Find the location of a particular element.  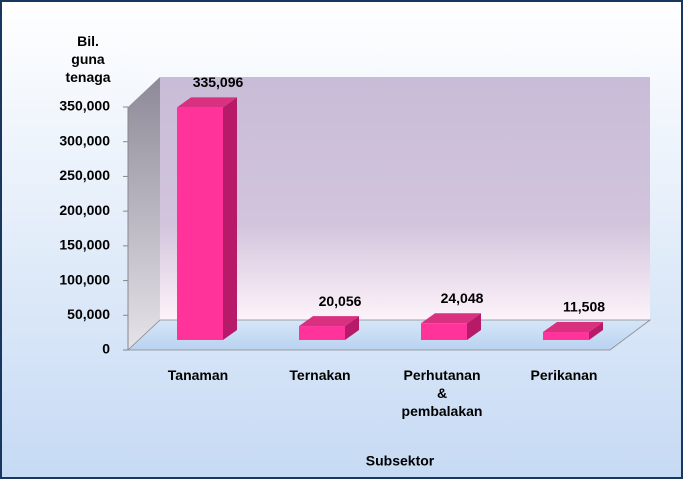

x-tick-label: Perikanan is located at coordinates (564, 375).